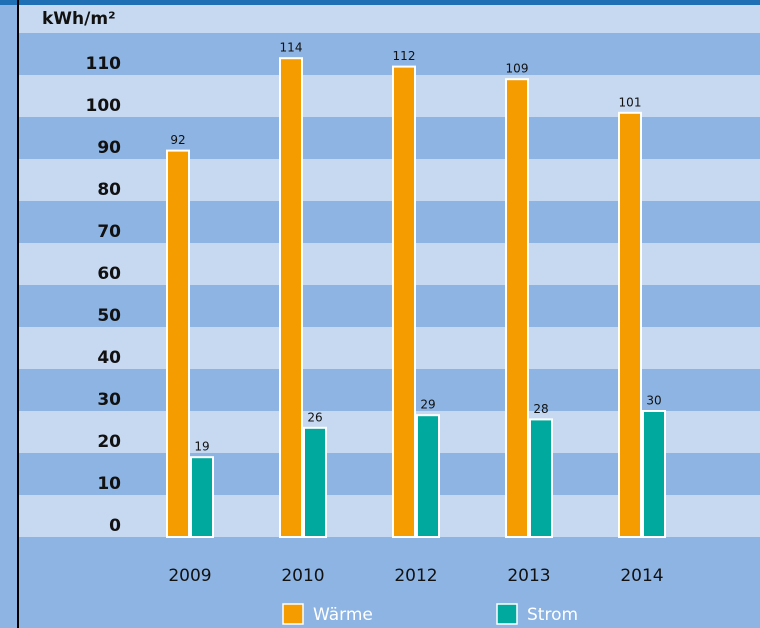 This screenshot has height=628, width=760. I want to click on y-tick-label: 80, so click(109, 190).